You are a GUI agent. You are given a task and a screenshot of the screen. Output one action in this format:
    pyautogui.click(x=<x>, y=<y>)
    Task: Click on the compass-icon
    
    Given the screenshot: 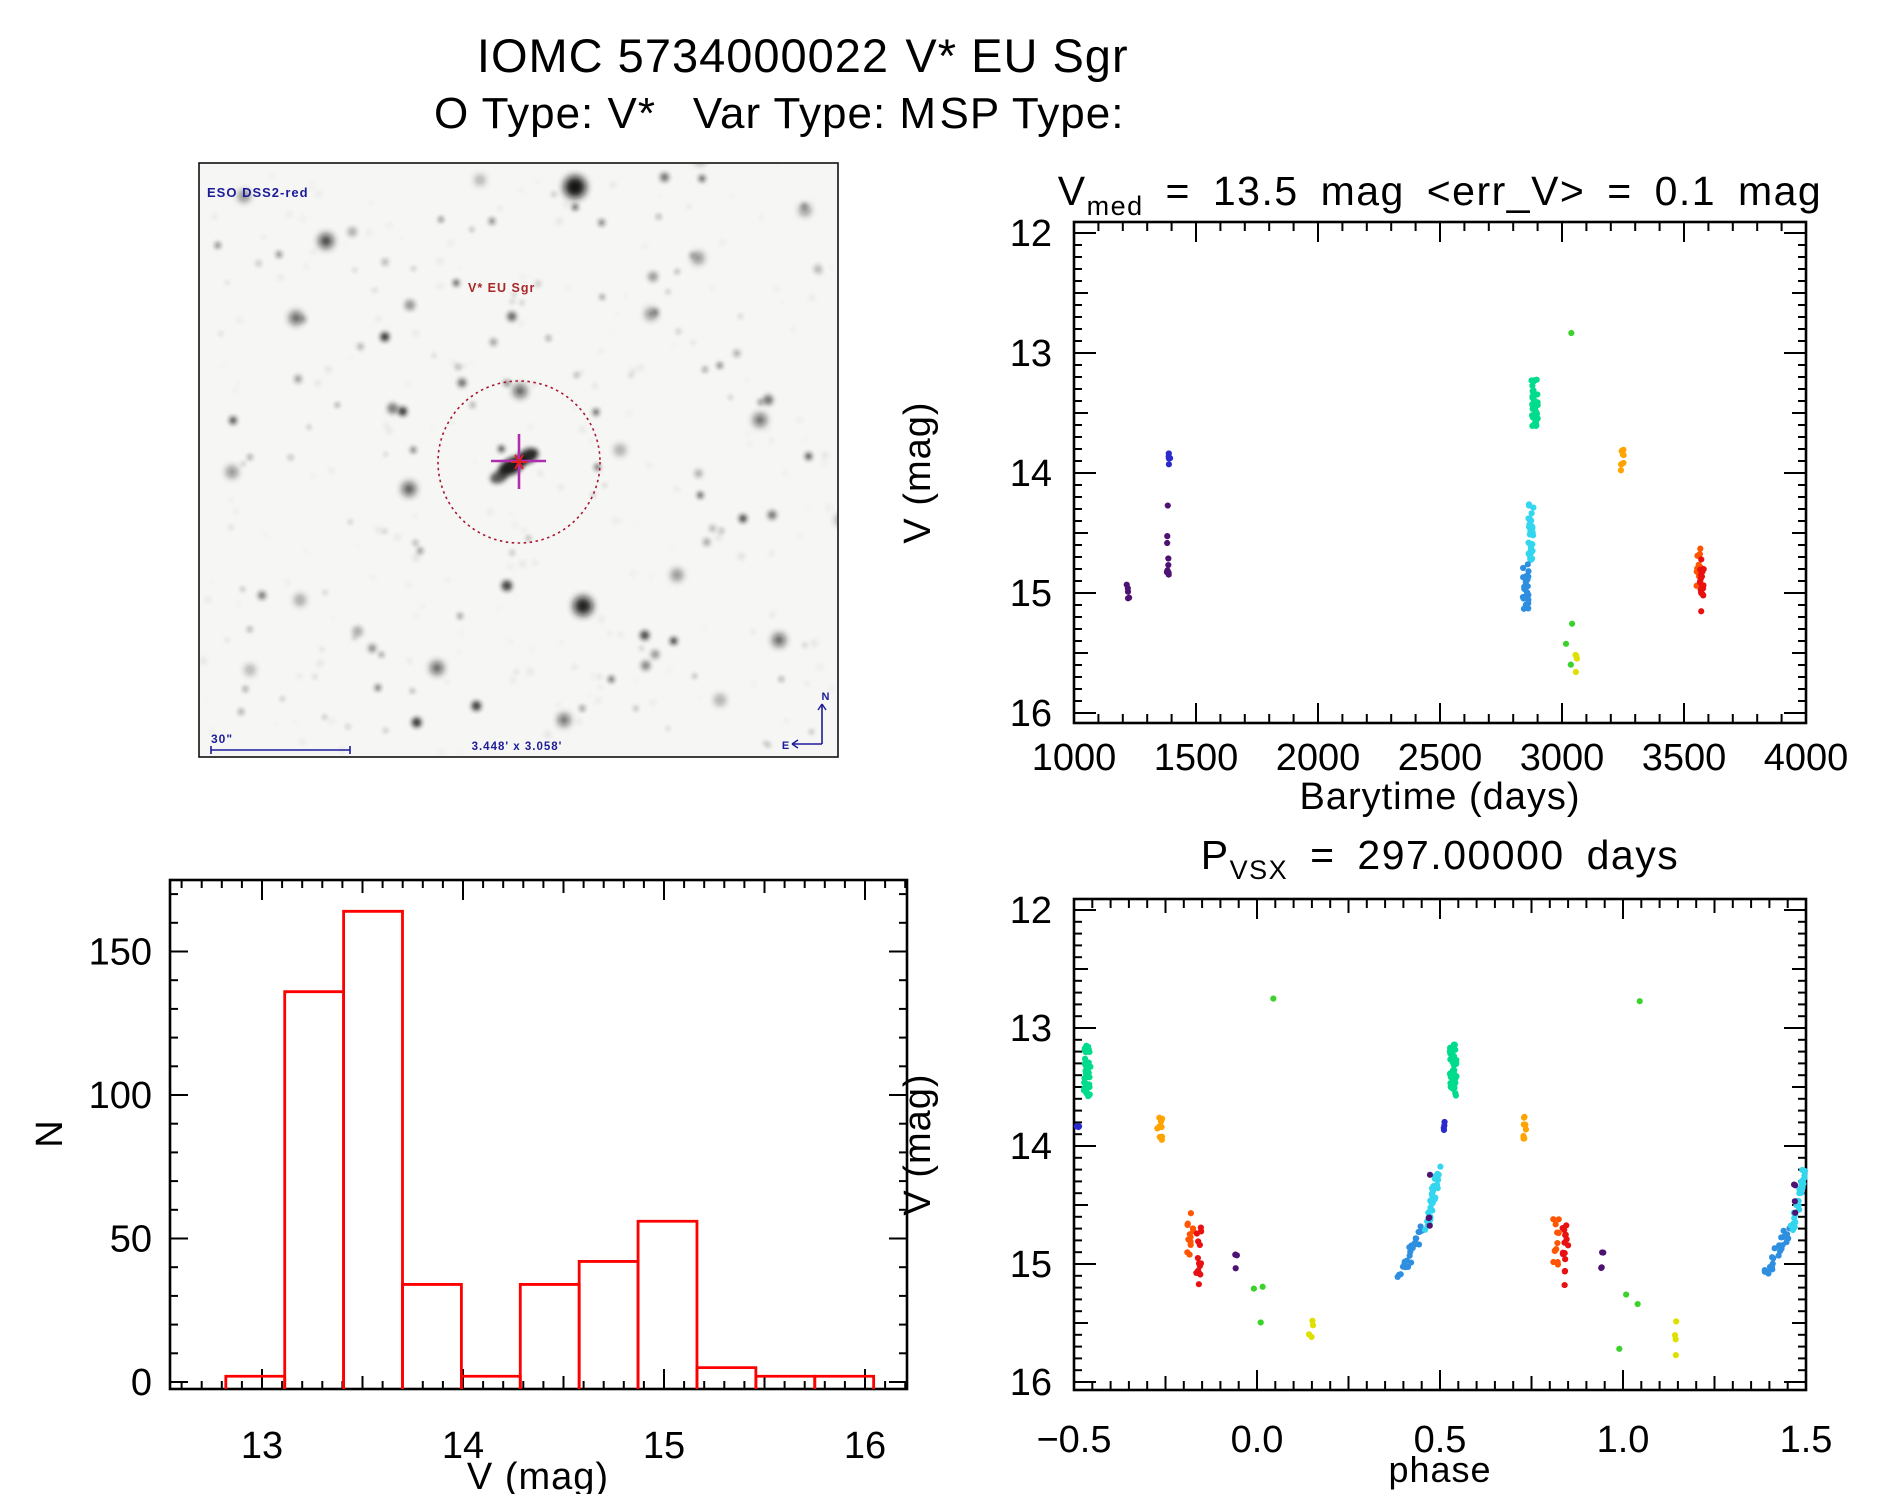 What is the action you would take?
    pyautogui.click(x=809, y=726)
    